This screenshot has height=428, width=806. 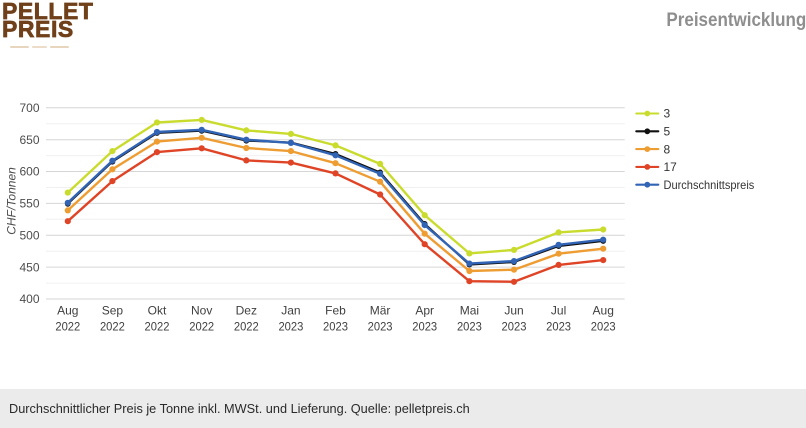 I want to click on svg-text: CHF/Tonnen, so click(x=12, y=201).